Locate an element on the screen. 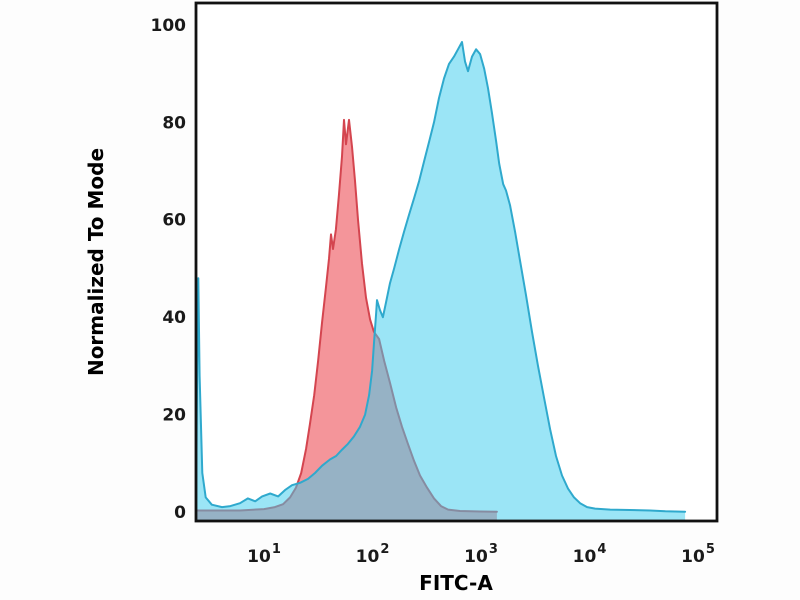 Image resolution: width=800 pixels, height=600 pixels. y-tick-label: 20 is located at coordinates (174, 416).